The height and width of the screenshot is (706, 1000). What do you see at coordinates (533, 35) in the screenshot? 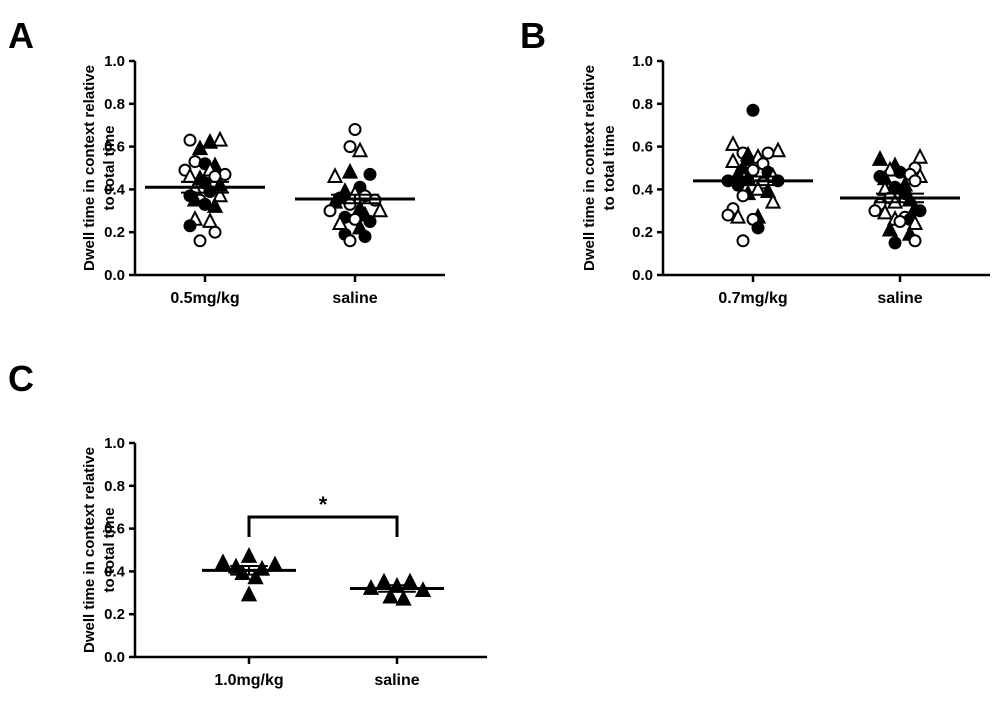
I see `panel-letter-b: B` at bounding box center [533, 35].